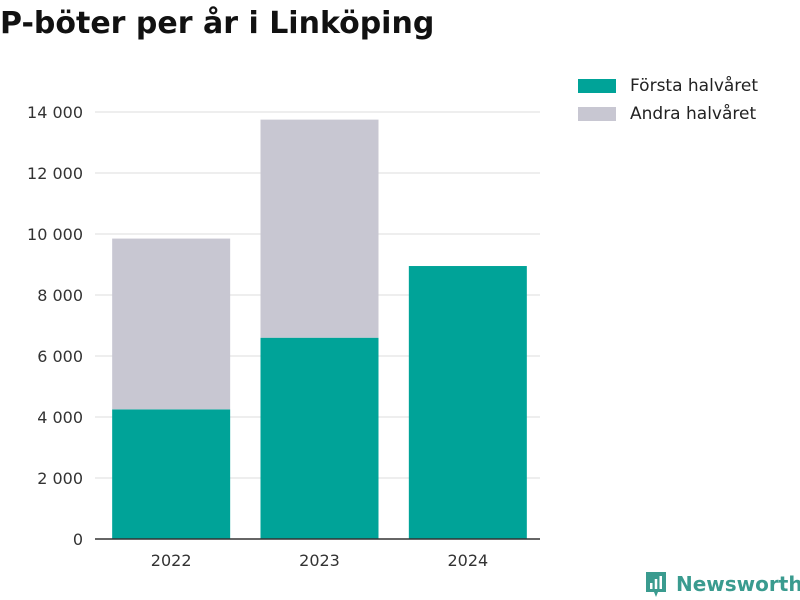  What do you see at coordinates (320, 229) in the screenshot?
I see `bar-second-half-2023` at bounding box center [320, 229].